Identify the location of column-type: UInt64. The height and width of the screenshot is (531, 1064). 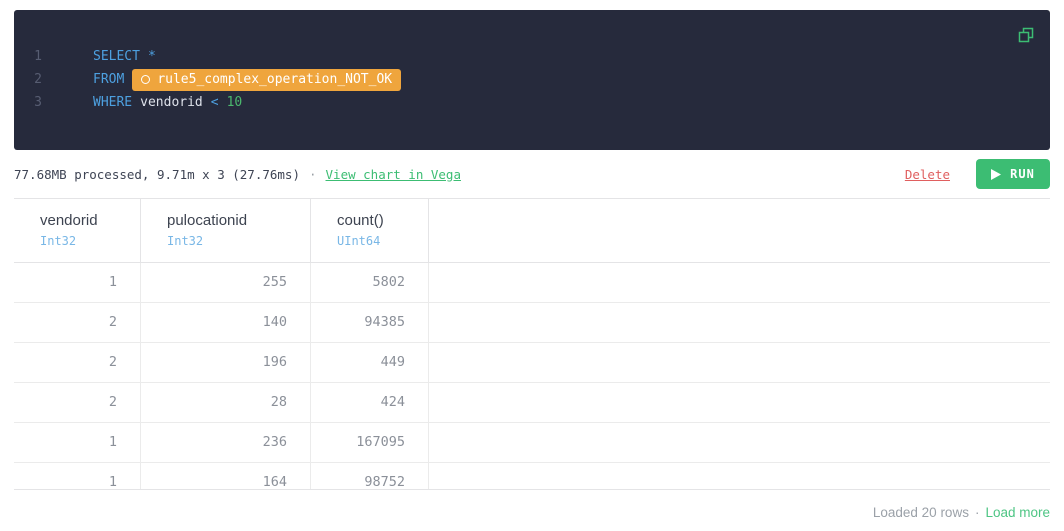
(359, 241).